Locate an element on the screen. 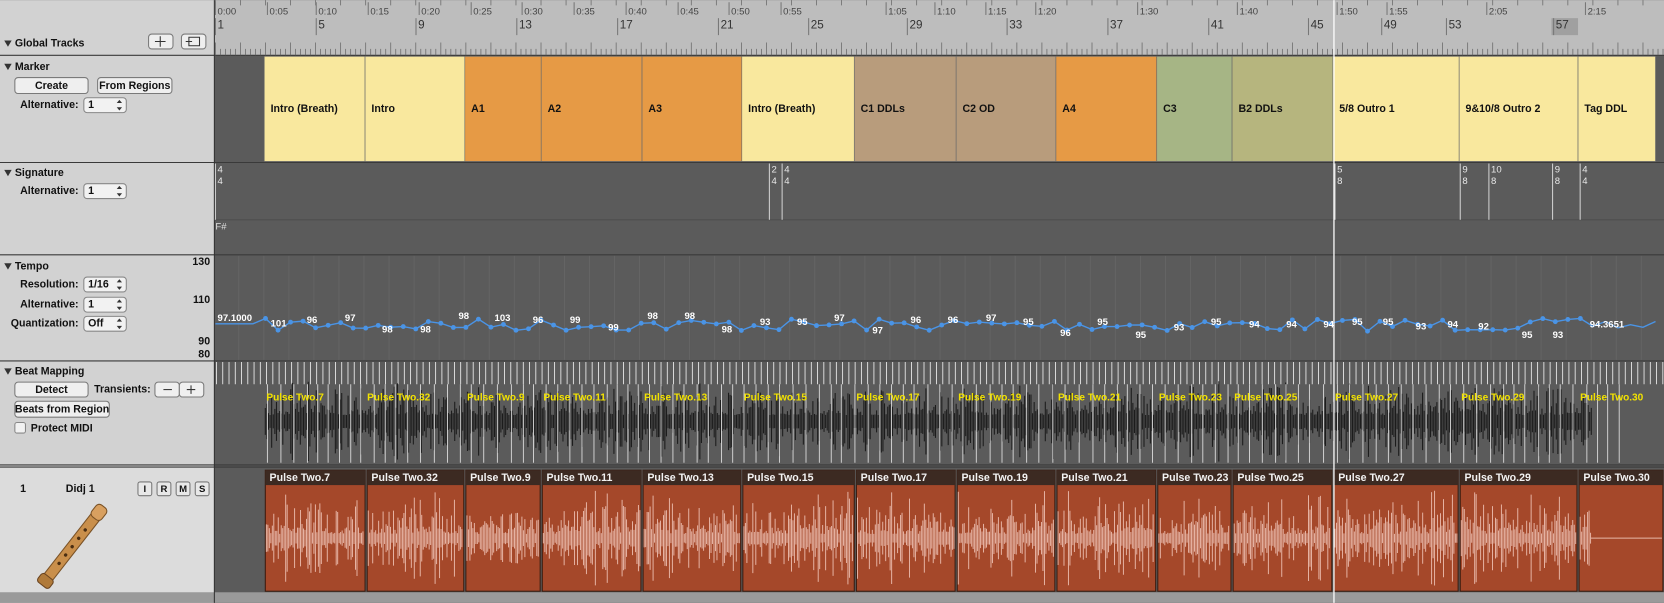  audio-region: Pulse Two.25 is located at coordinates (1282, 530).